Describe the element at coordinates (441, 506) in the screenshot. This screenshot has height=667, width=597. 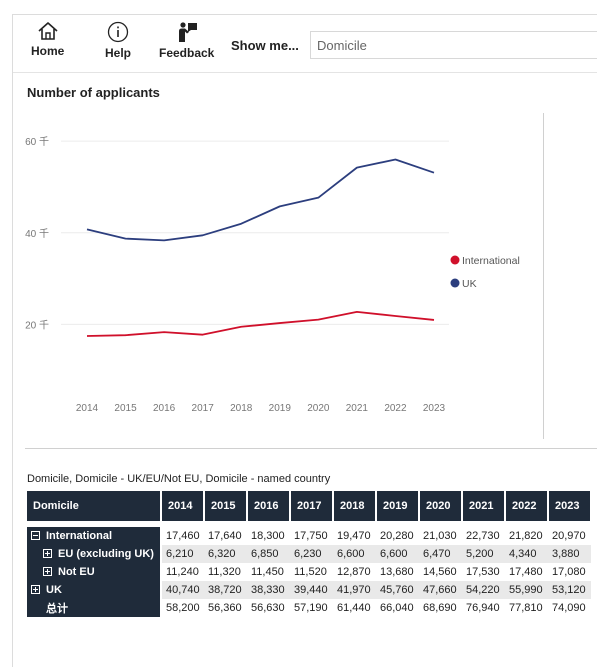
I see `column-header-year: 2020` at that location.